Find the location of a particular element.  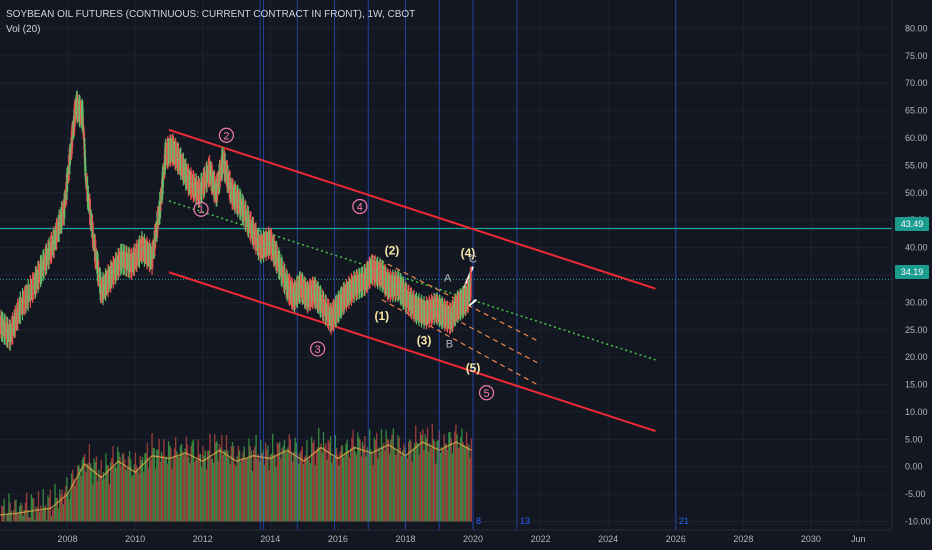

volume-indicator-label: Vol (20) is located at coordinates (23, 29).